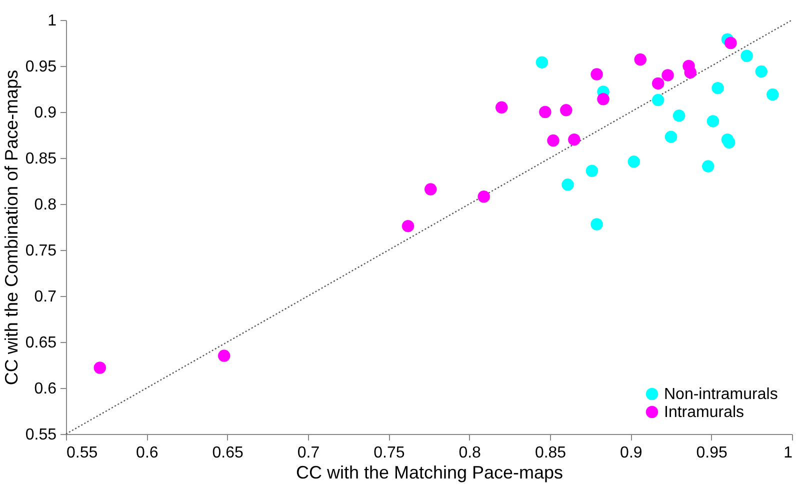  I want to click on y-tick-label: 1, so click(52, 21).